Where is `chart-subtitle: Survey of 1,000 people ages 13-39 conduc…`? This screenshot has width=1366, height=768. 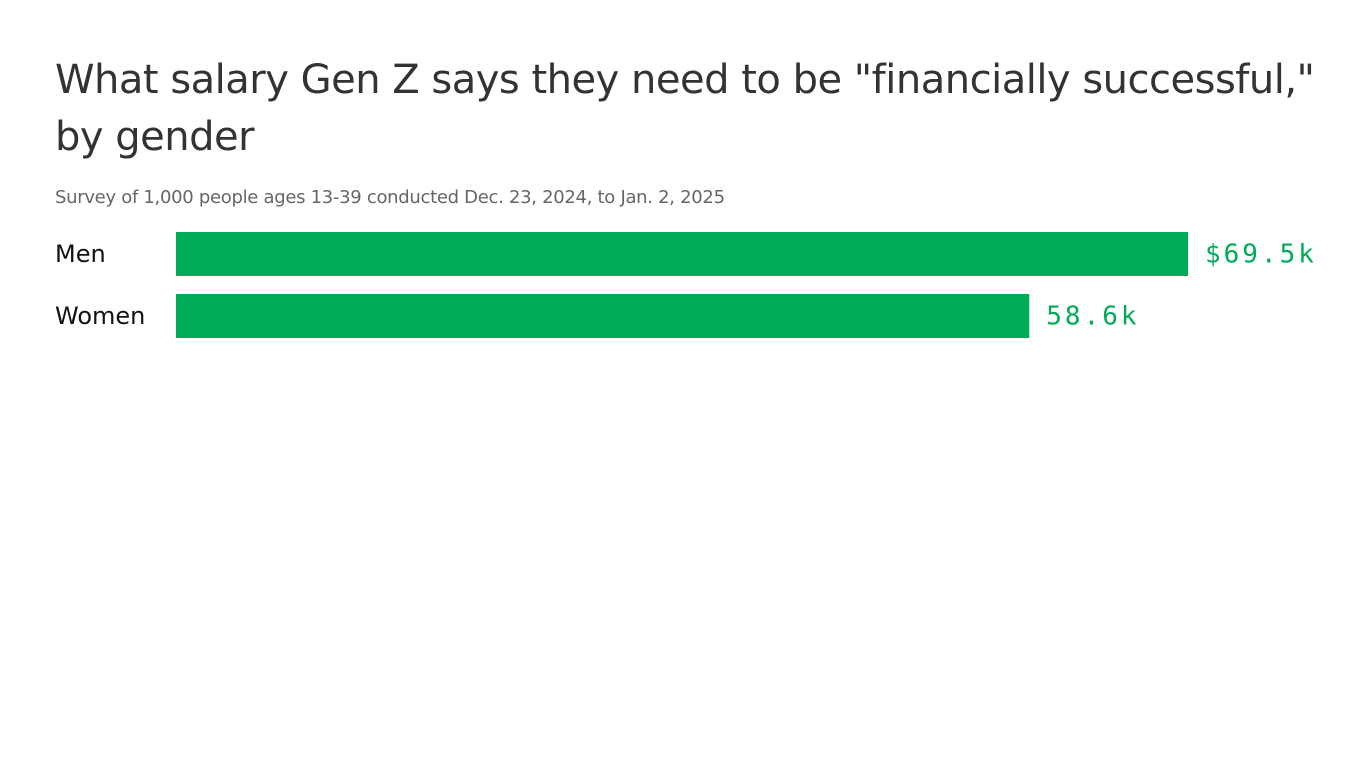
chart-subtitle: Survey of 1,000 people ages 13-39 conduc… is located at coordinates (390, 197).